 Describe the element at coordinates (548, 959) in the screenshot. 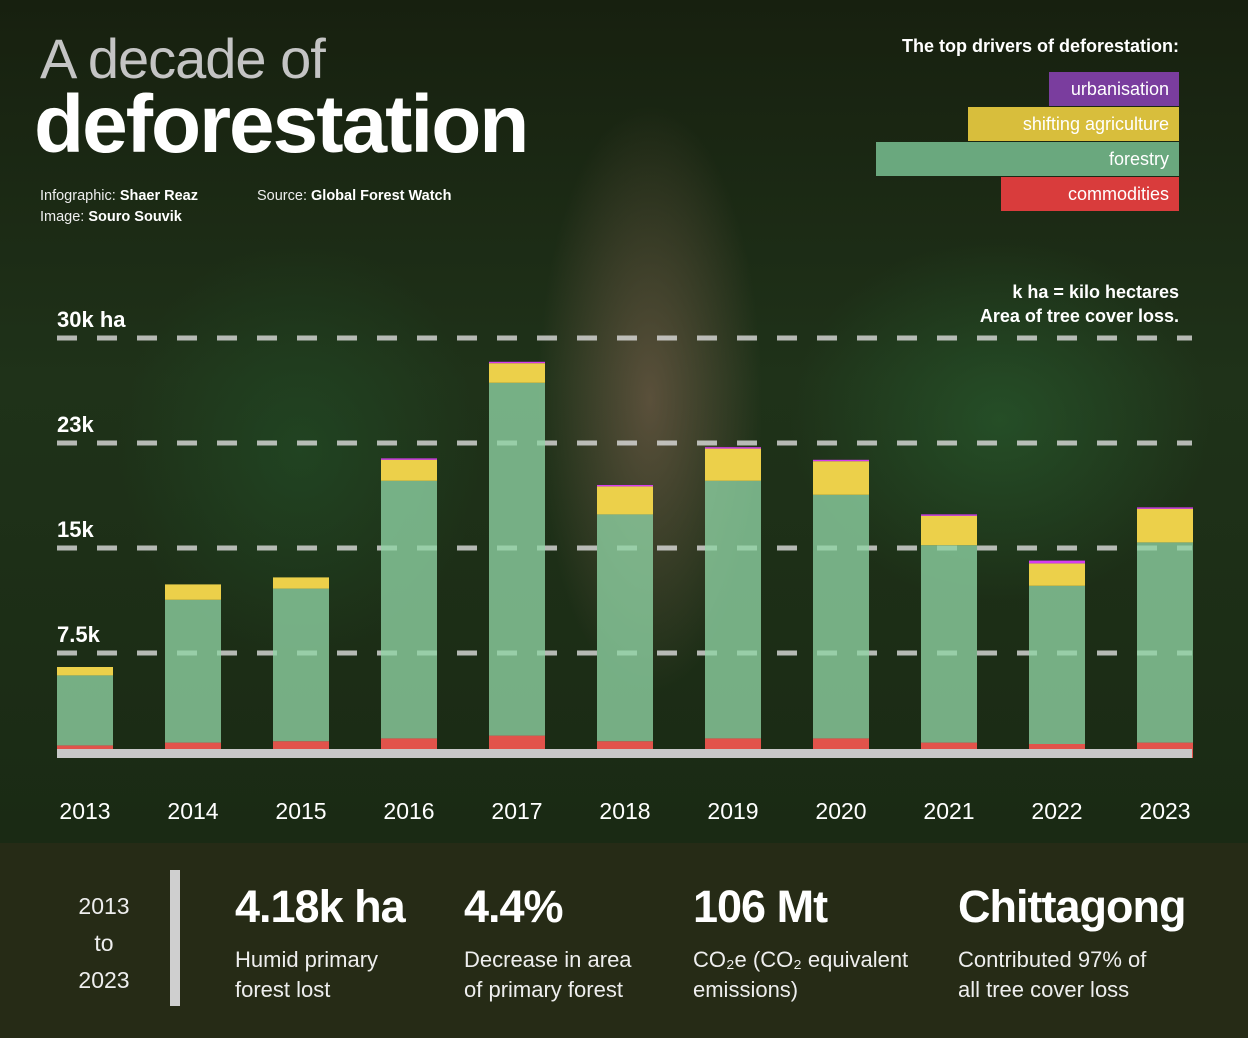

I see `stat-desc: Decrease in area` at that location.